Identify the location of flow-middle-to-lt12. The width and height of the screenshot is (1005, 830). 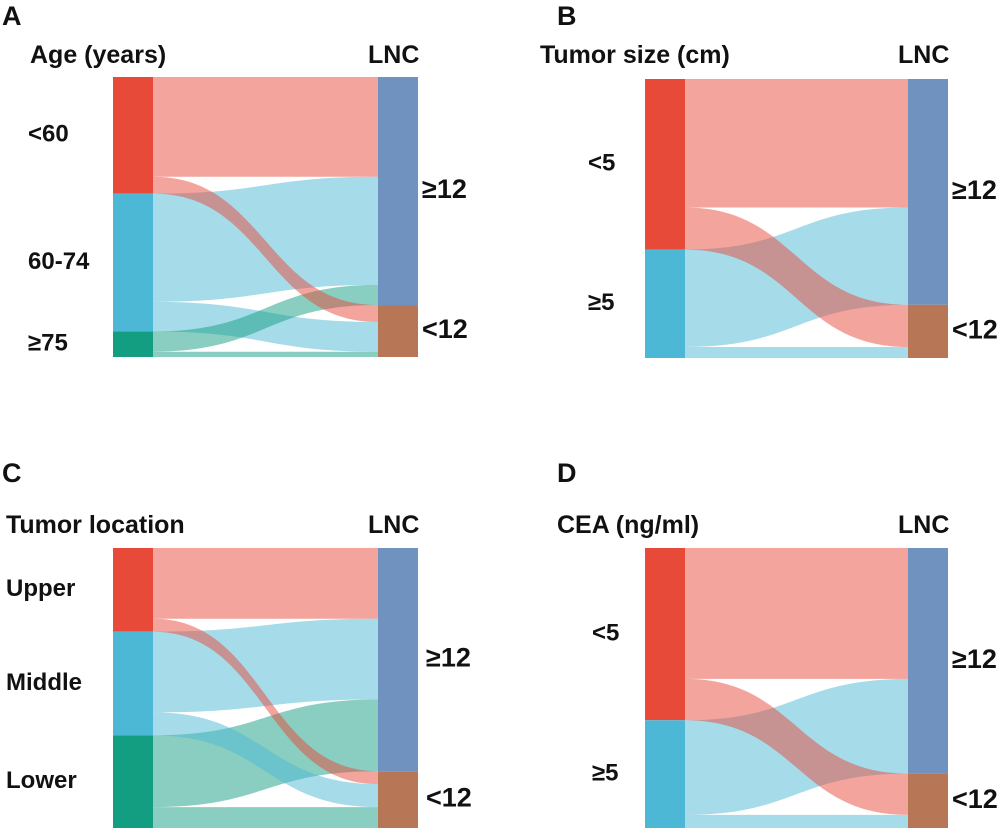
(265, 760).